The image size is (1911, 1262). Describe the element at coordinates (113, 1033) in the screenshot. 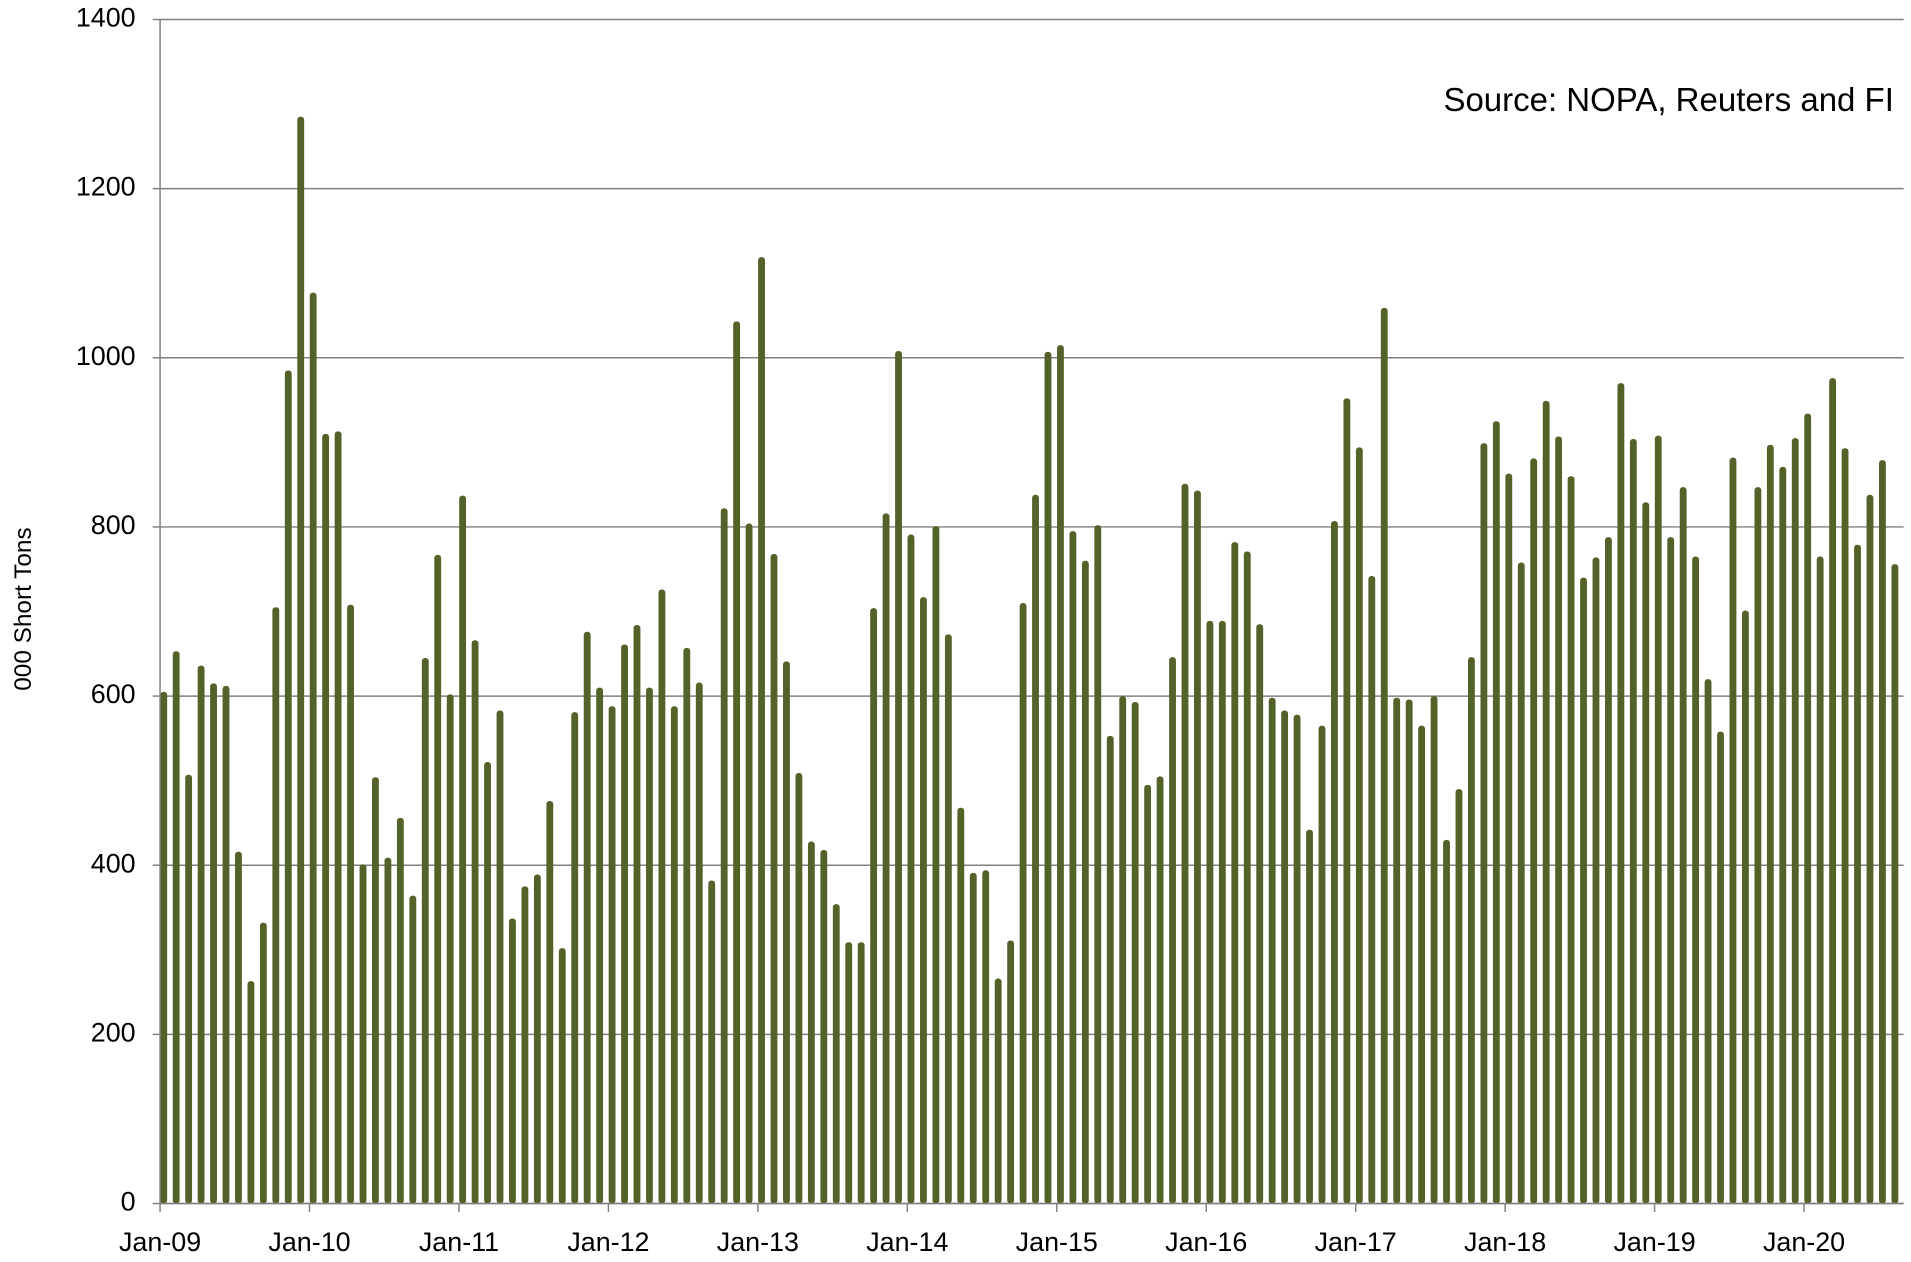

I see `y-tick-label: 200` at that location.